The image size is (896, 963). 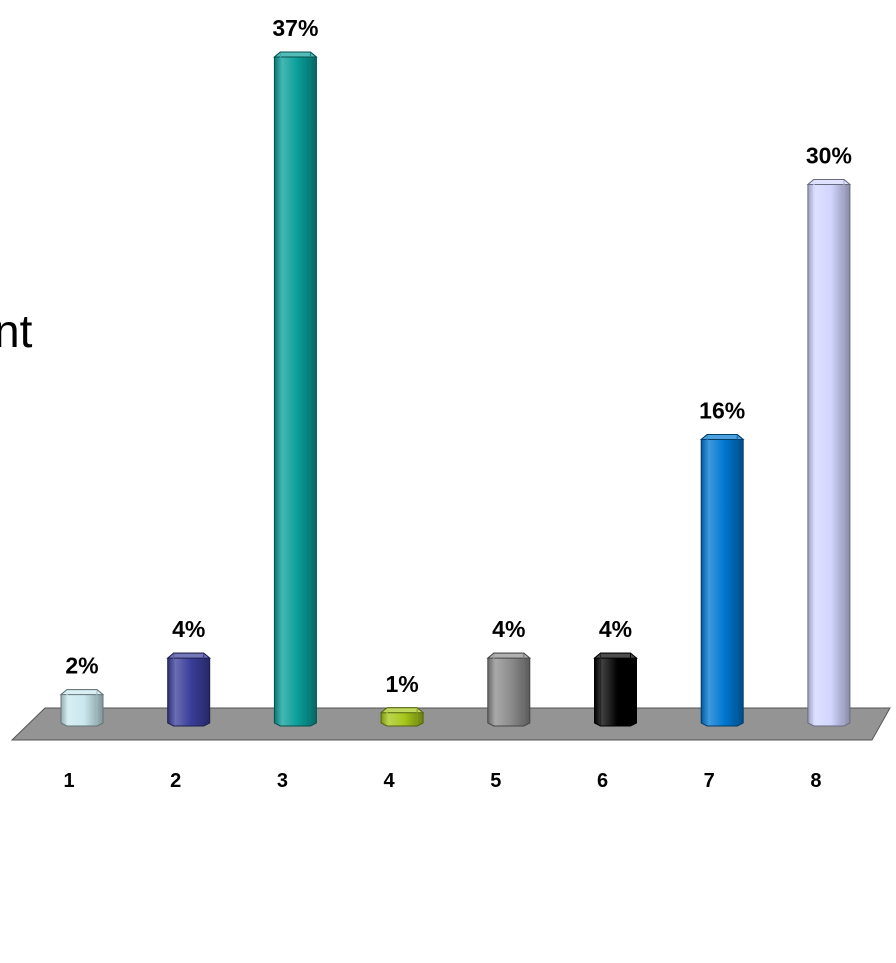 What do you see at coordinates (450, 724) in the screenshot?
I see `chart-floor` at bounding box center [450, 724].